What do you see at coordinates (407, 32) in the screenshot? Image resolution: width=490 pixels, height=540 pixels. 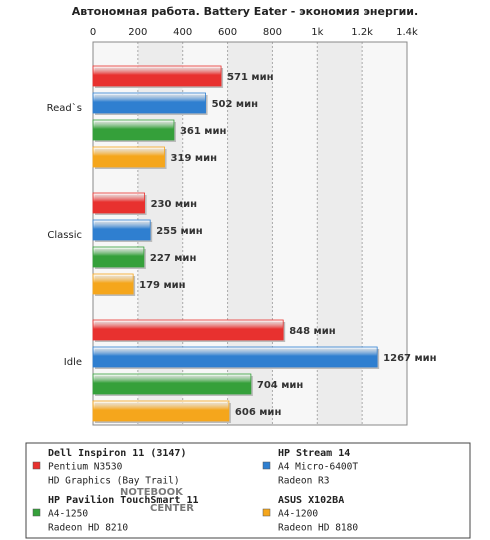 I see `x-tick-label: 1.4k` at bounding box center [407, 32].